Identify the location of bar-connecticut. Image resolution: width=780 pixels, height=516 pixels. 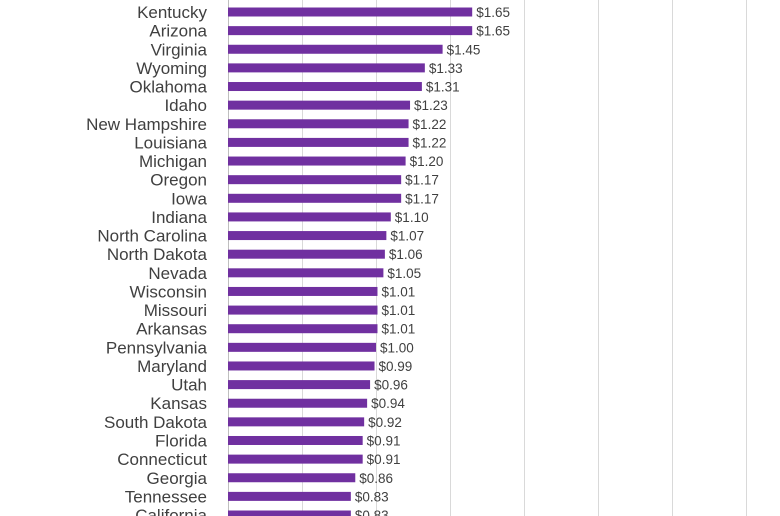
(295, 459).